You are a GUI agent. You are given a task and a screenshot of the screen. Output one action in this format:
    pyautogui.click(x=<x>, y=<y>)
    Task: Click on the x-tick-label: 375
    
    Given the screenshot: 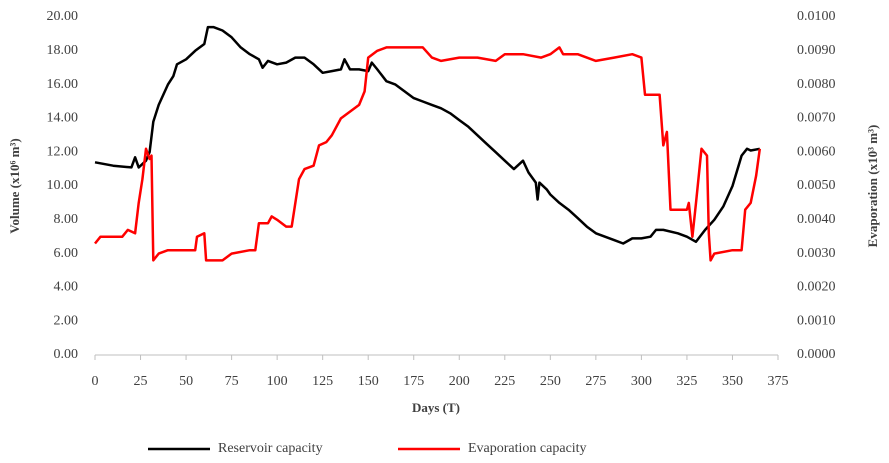 What is the action you would take?
    pyautogui.click(x=778, y=381)
    